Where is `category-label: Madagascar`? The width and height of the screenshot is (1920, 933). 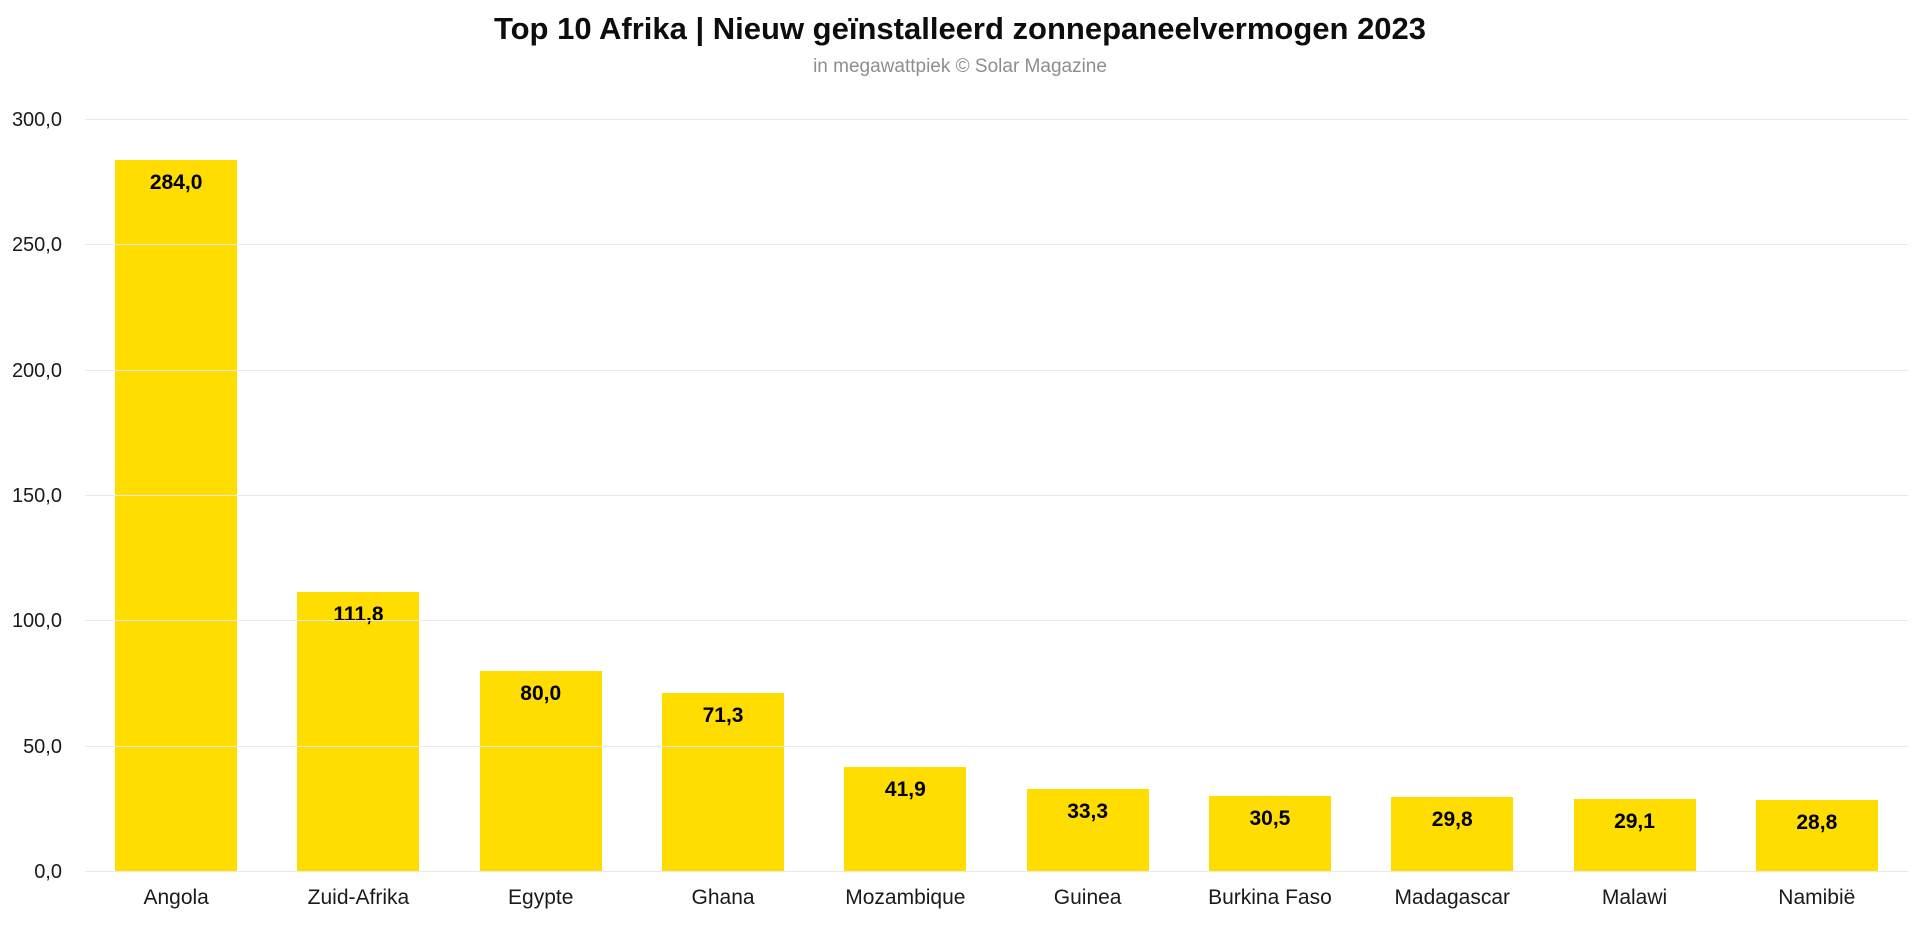 category-label: Madagascar is located at coordinates (1452, 897).